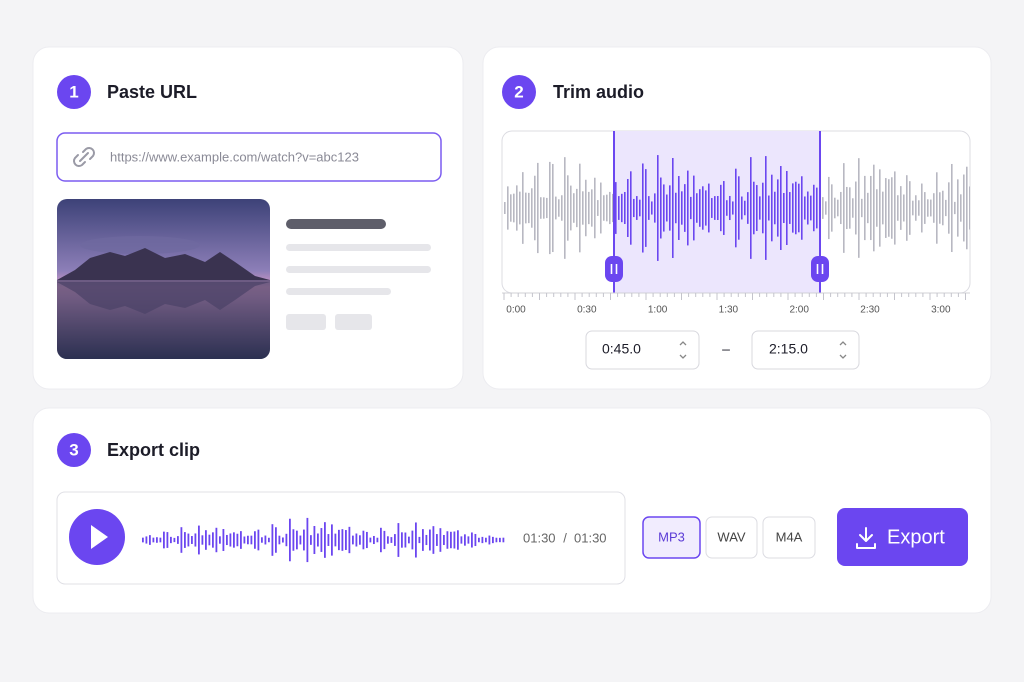  I want to click on step-number: 2, so click(518, 91).